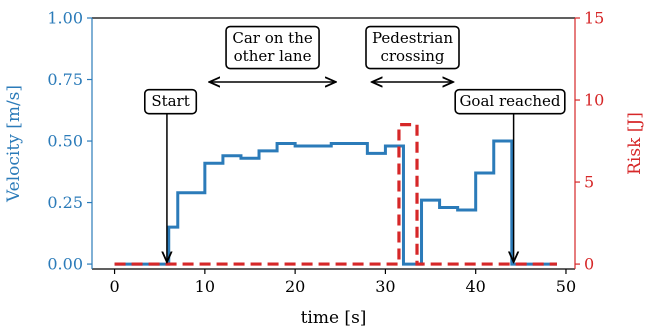 Image resolution: width=652 pixels, height=329 pixels. I want to click on y-left-axis-label: Velocity [m/s], so click(14, 144).